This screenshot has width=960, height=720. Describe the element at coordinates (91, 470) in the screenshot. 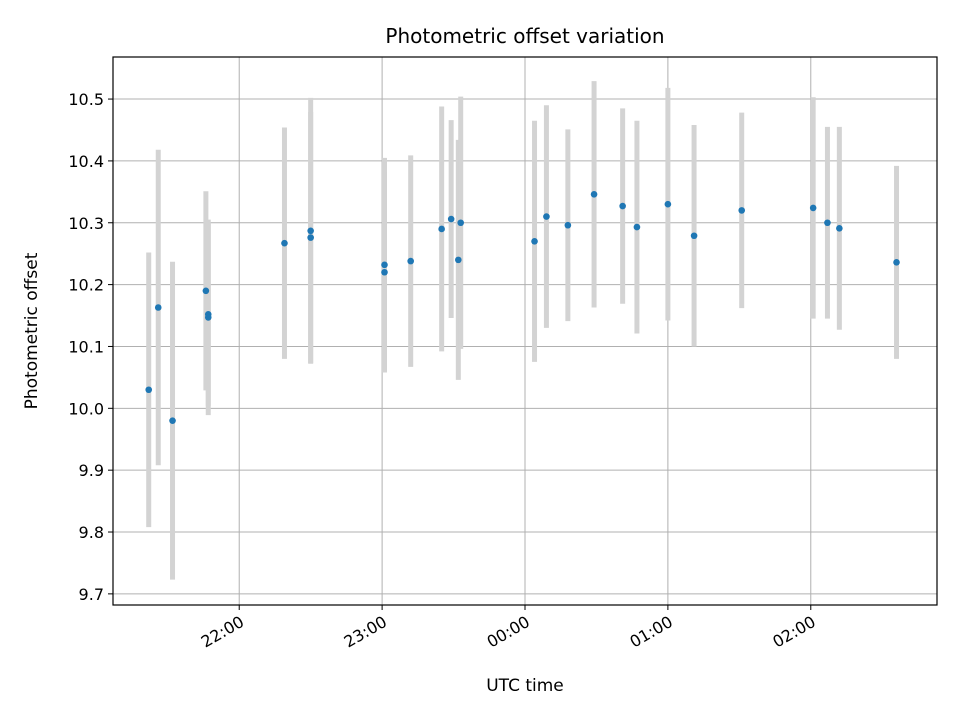

I see `y-tick-label: 9.9` at that location.